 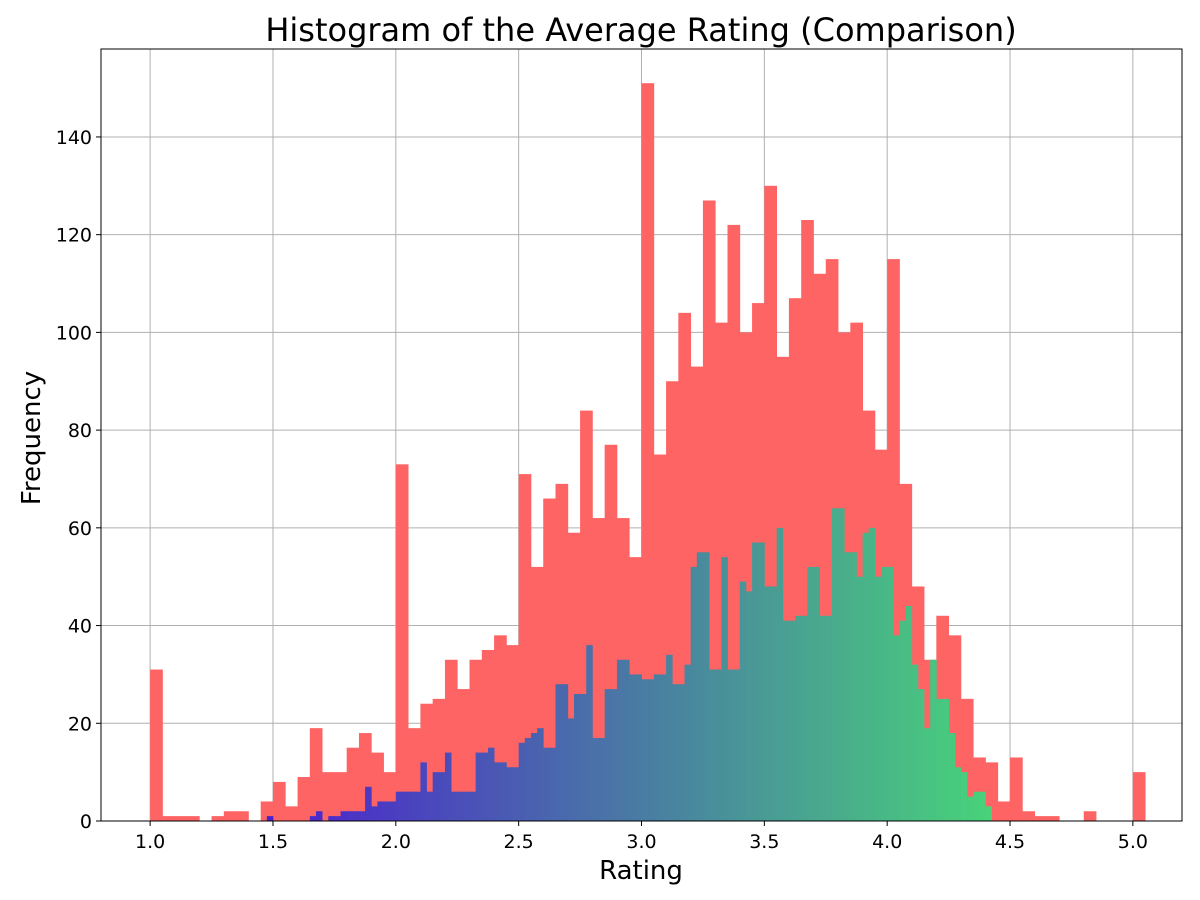 I want to click on x-tick-label: 4.0, so click(x=887, y=842).